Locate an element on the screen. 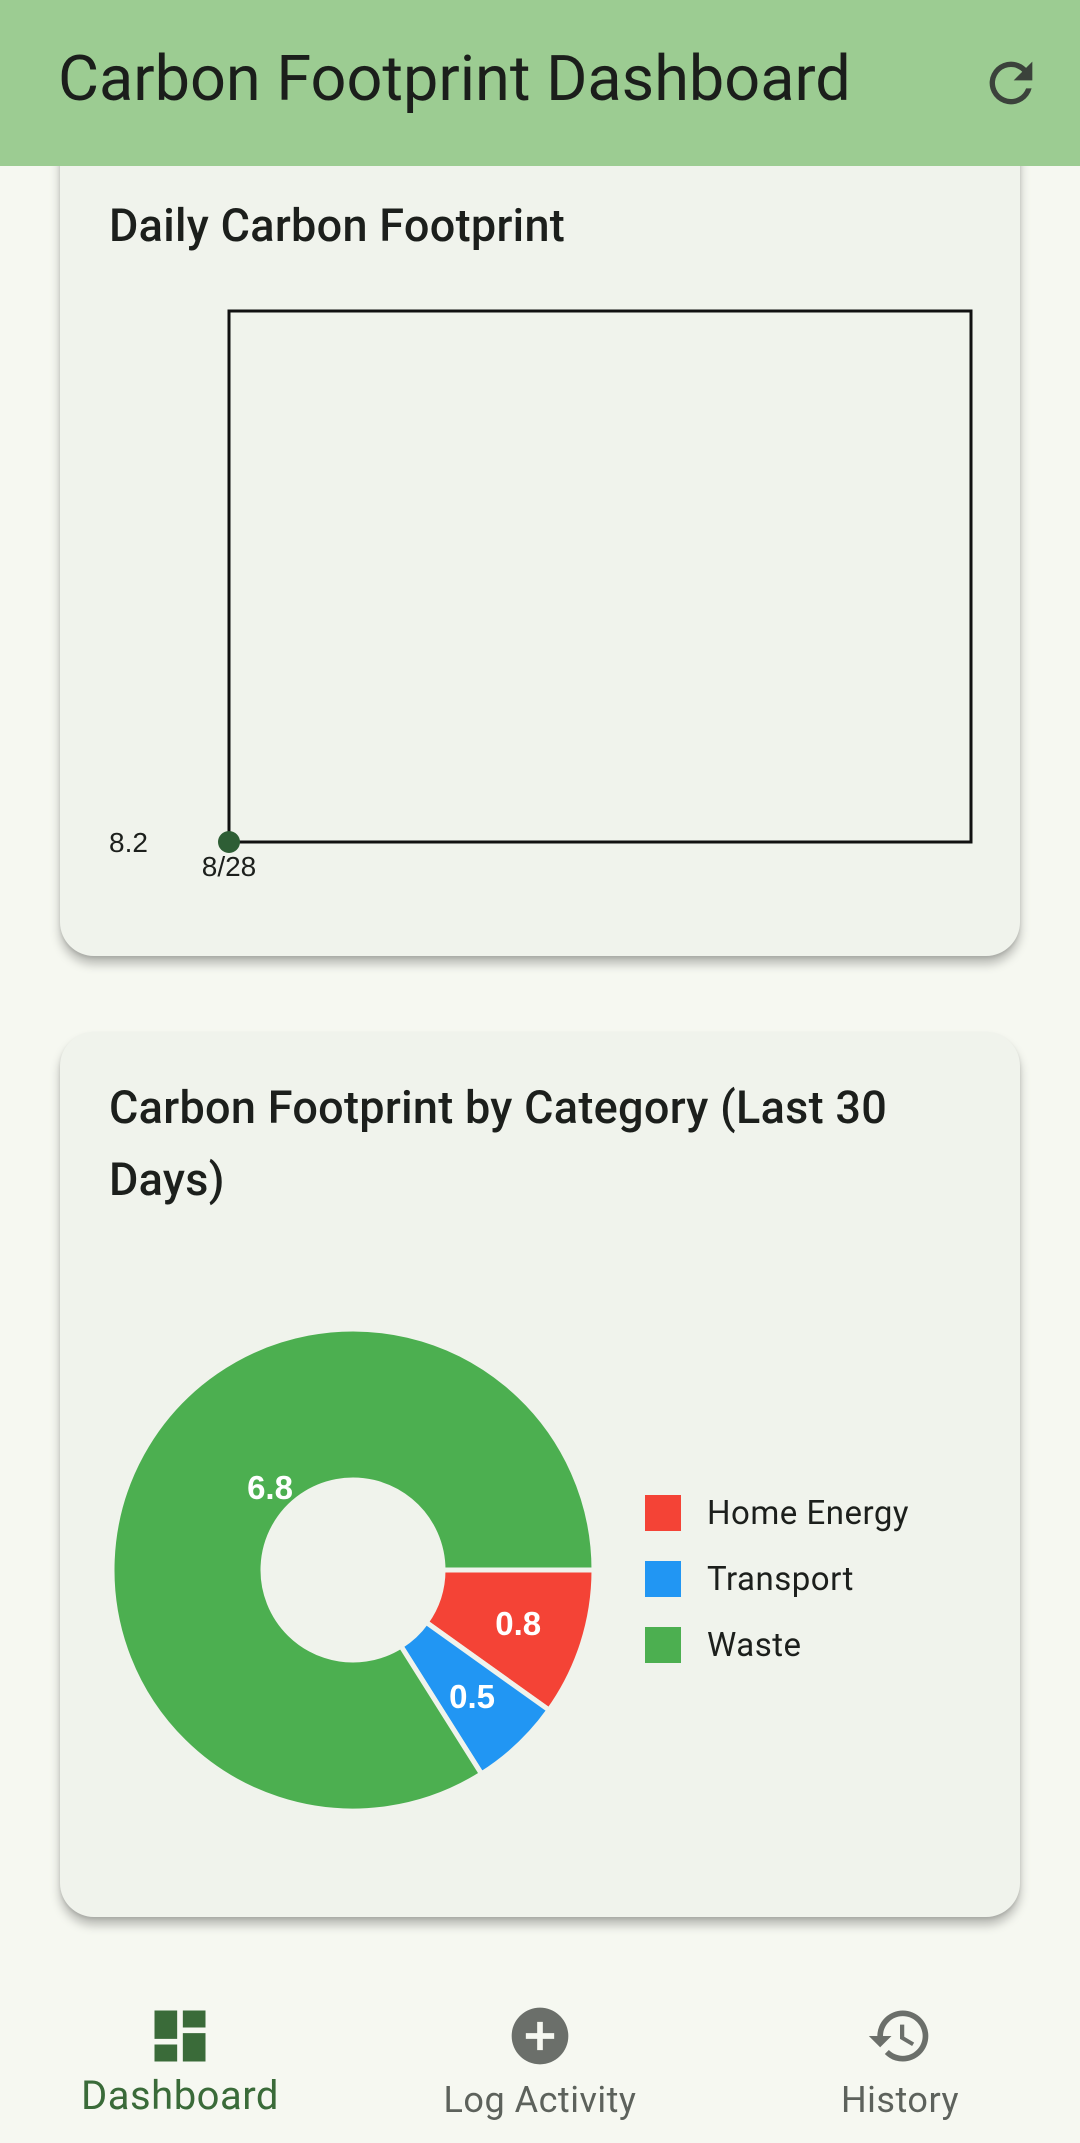  dashboard-icon is located at coordinates (180, 2036).